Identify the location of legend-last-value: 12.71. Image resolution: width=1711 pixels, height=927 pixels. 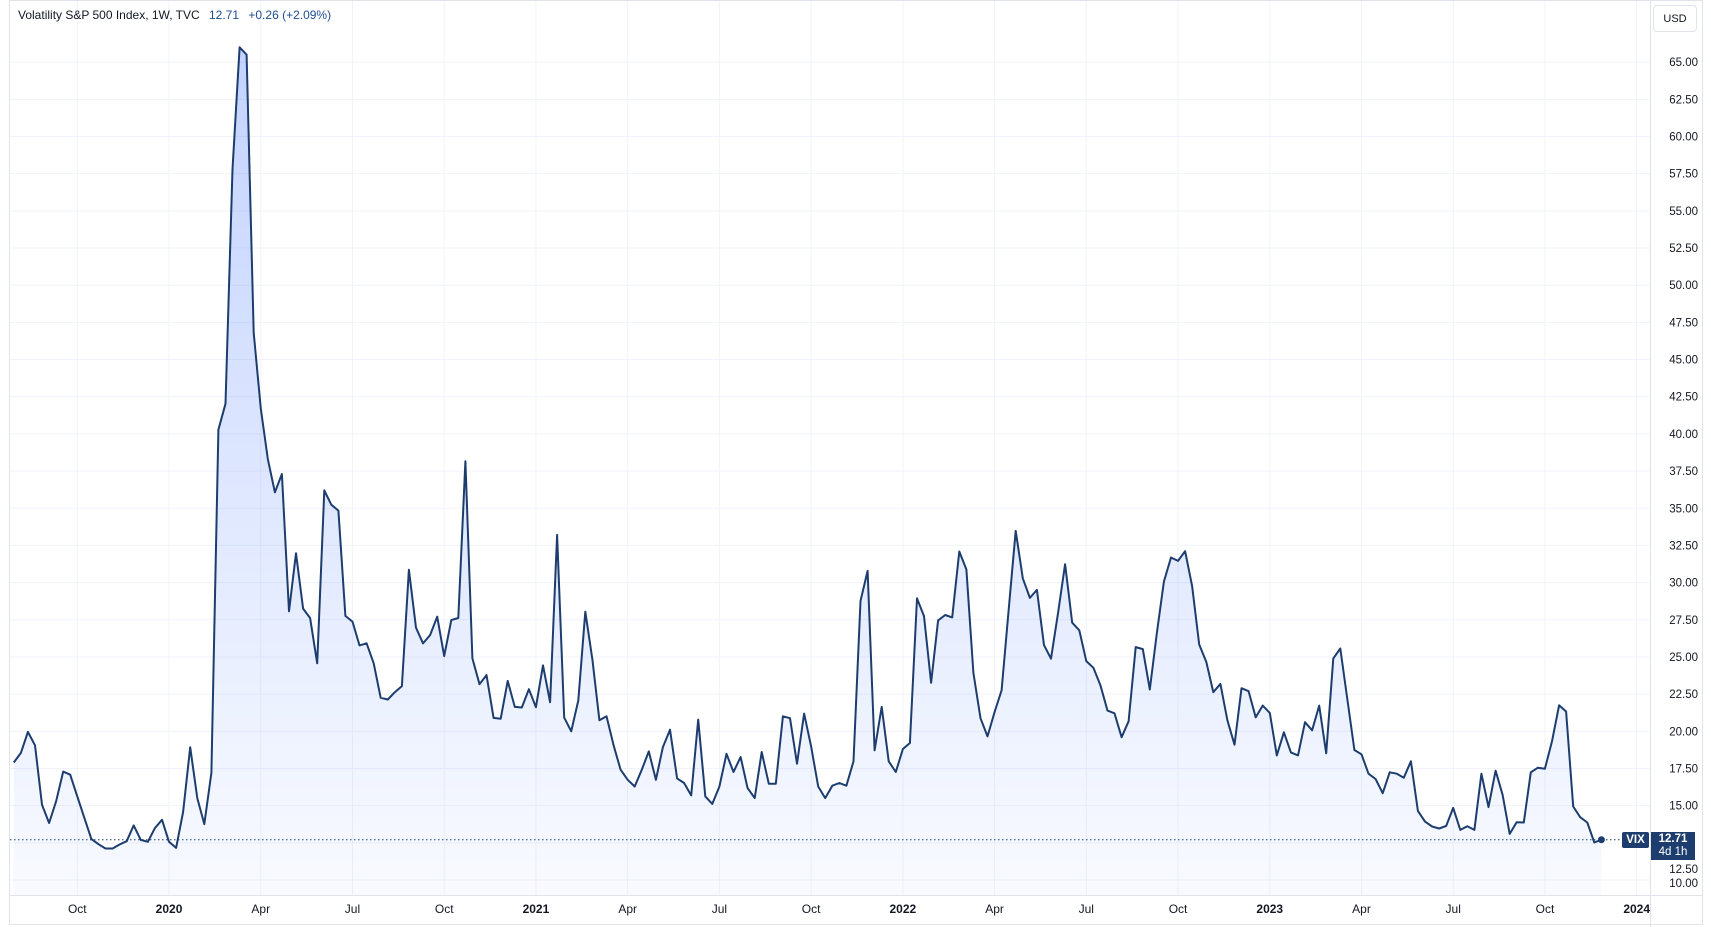
(224, 15).